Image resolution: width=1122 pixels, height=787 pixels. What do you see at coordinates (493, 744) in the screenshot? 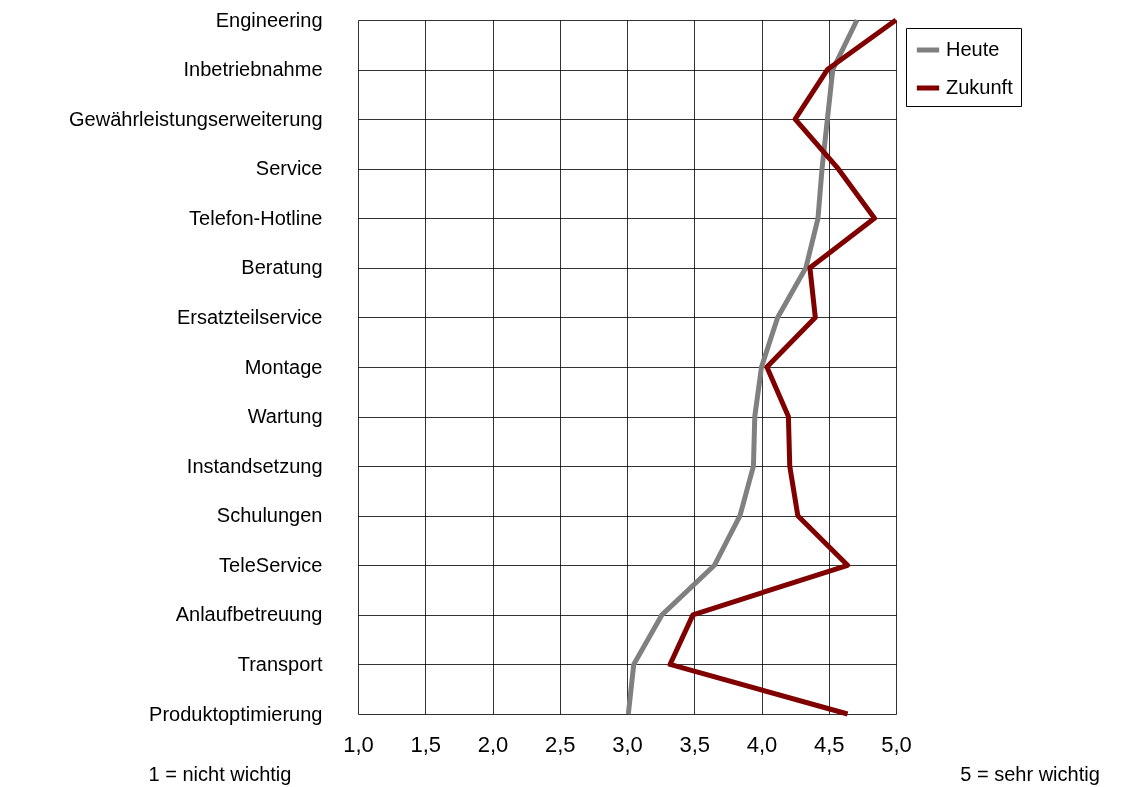
I see `x-tick-label: 2,0` at bounding box center [493, 744].